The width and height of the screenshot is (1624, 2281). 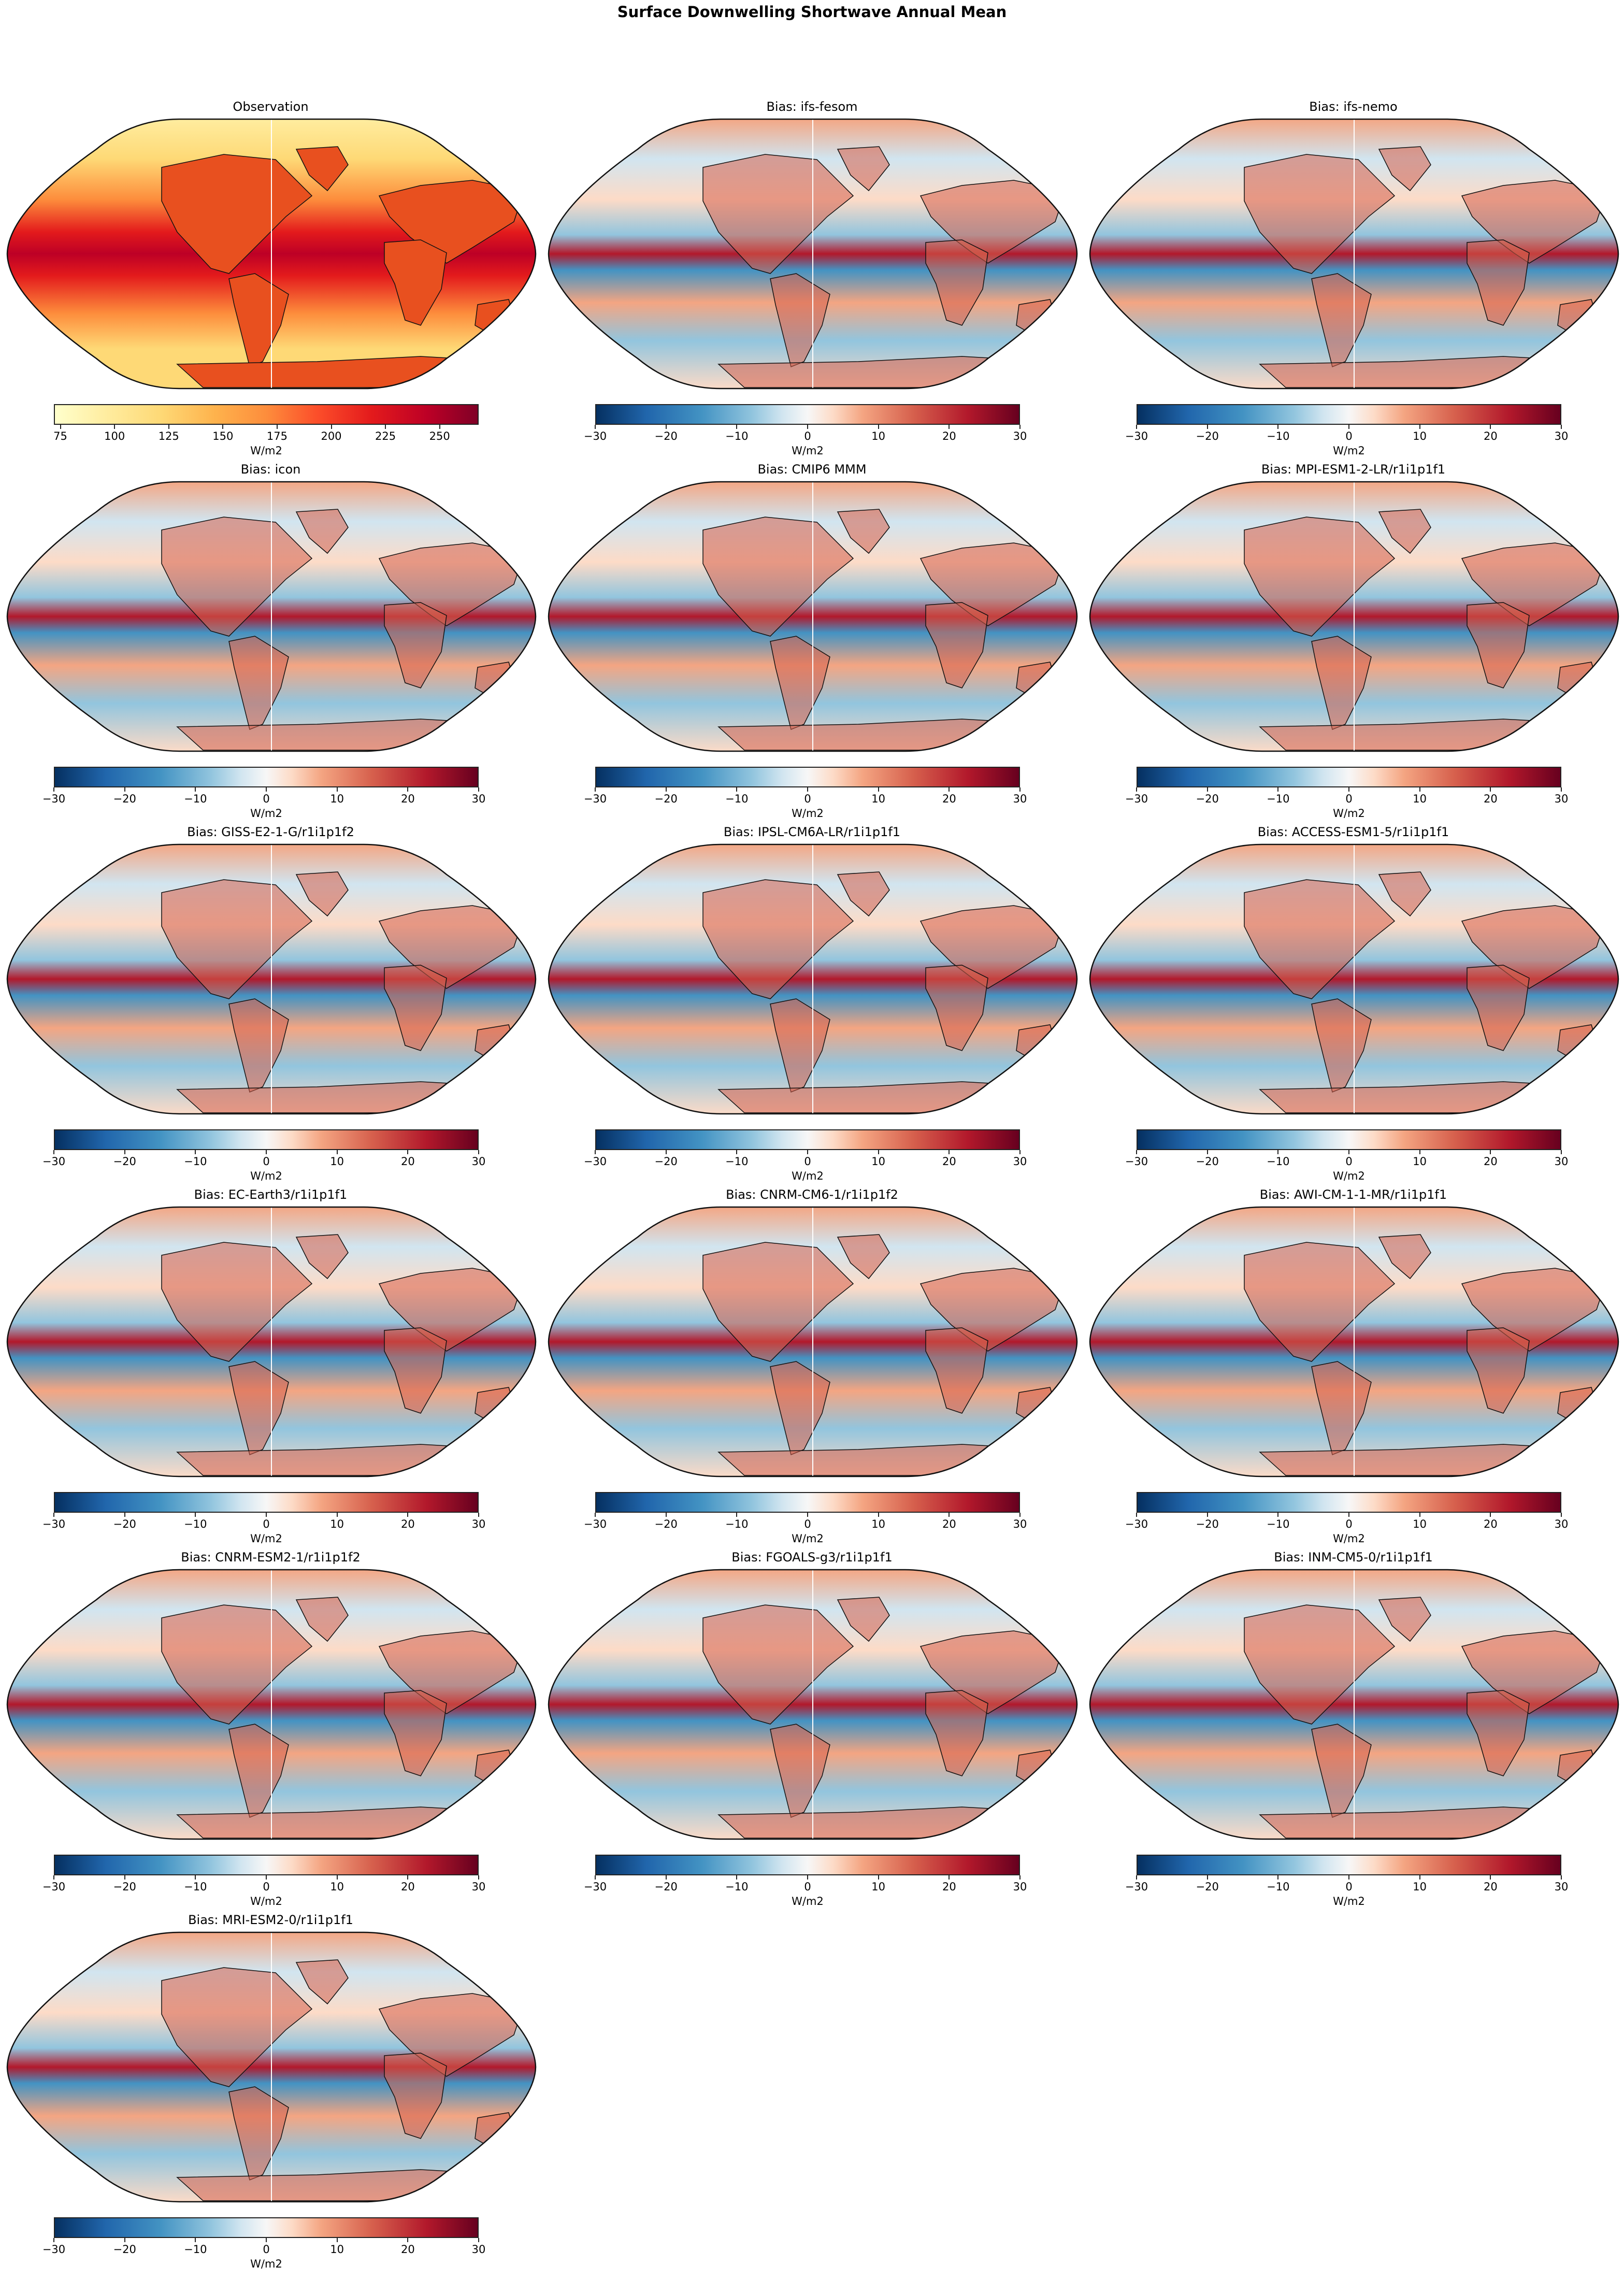 What do you see at coordinates (440, 436) in the screenshot?
I see `colorbar-tick-label: 250` at bounding box center [440, 436].